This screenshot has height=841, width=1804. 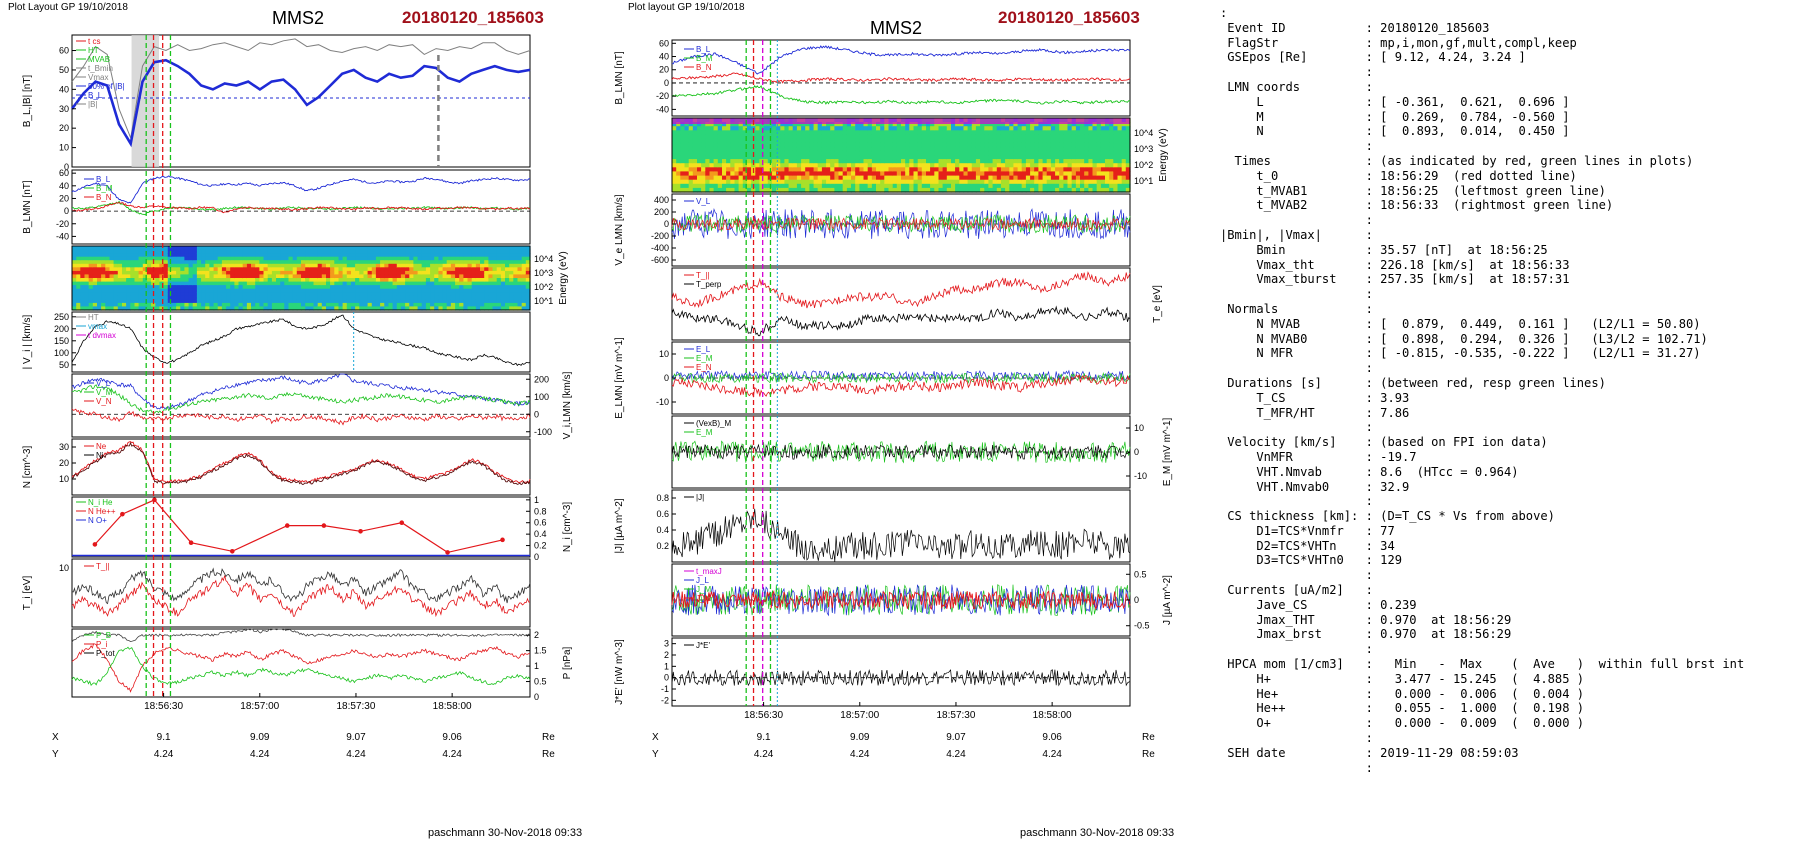 I want to click on vilmn-V_N-line, so click(x=301, y=417).